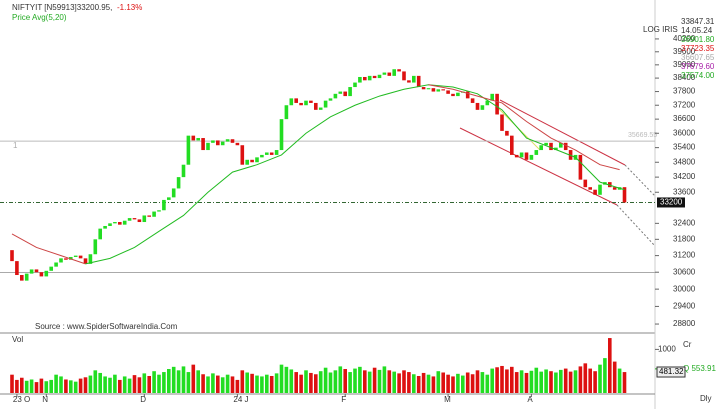  I want to click on x-tick-label: 24 J, so click(240, 399).